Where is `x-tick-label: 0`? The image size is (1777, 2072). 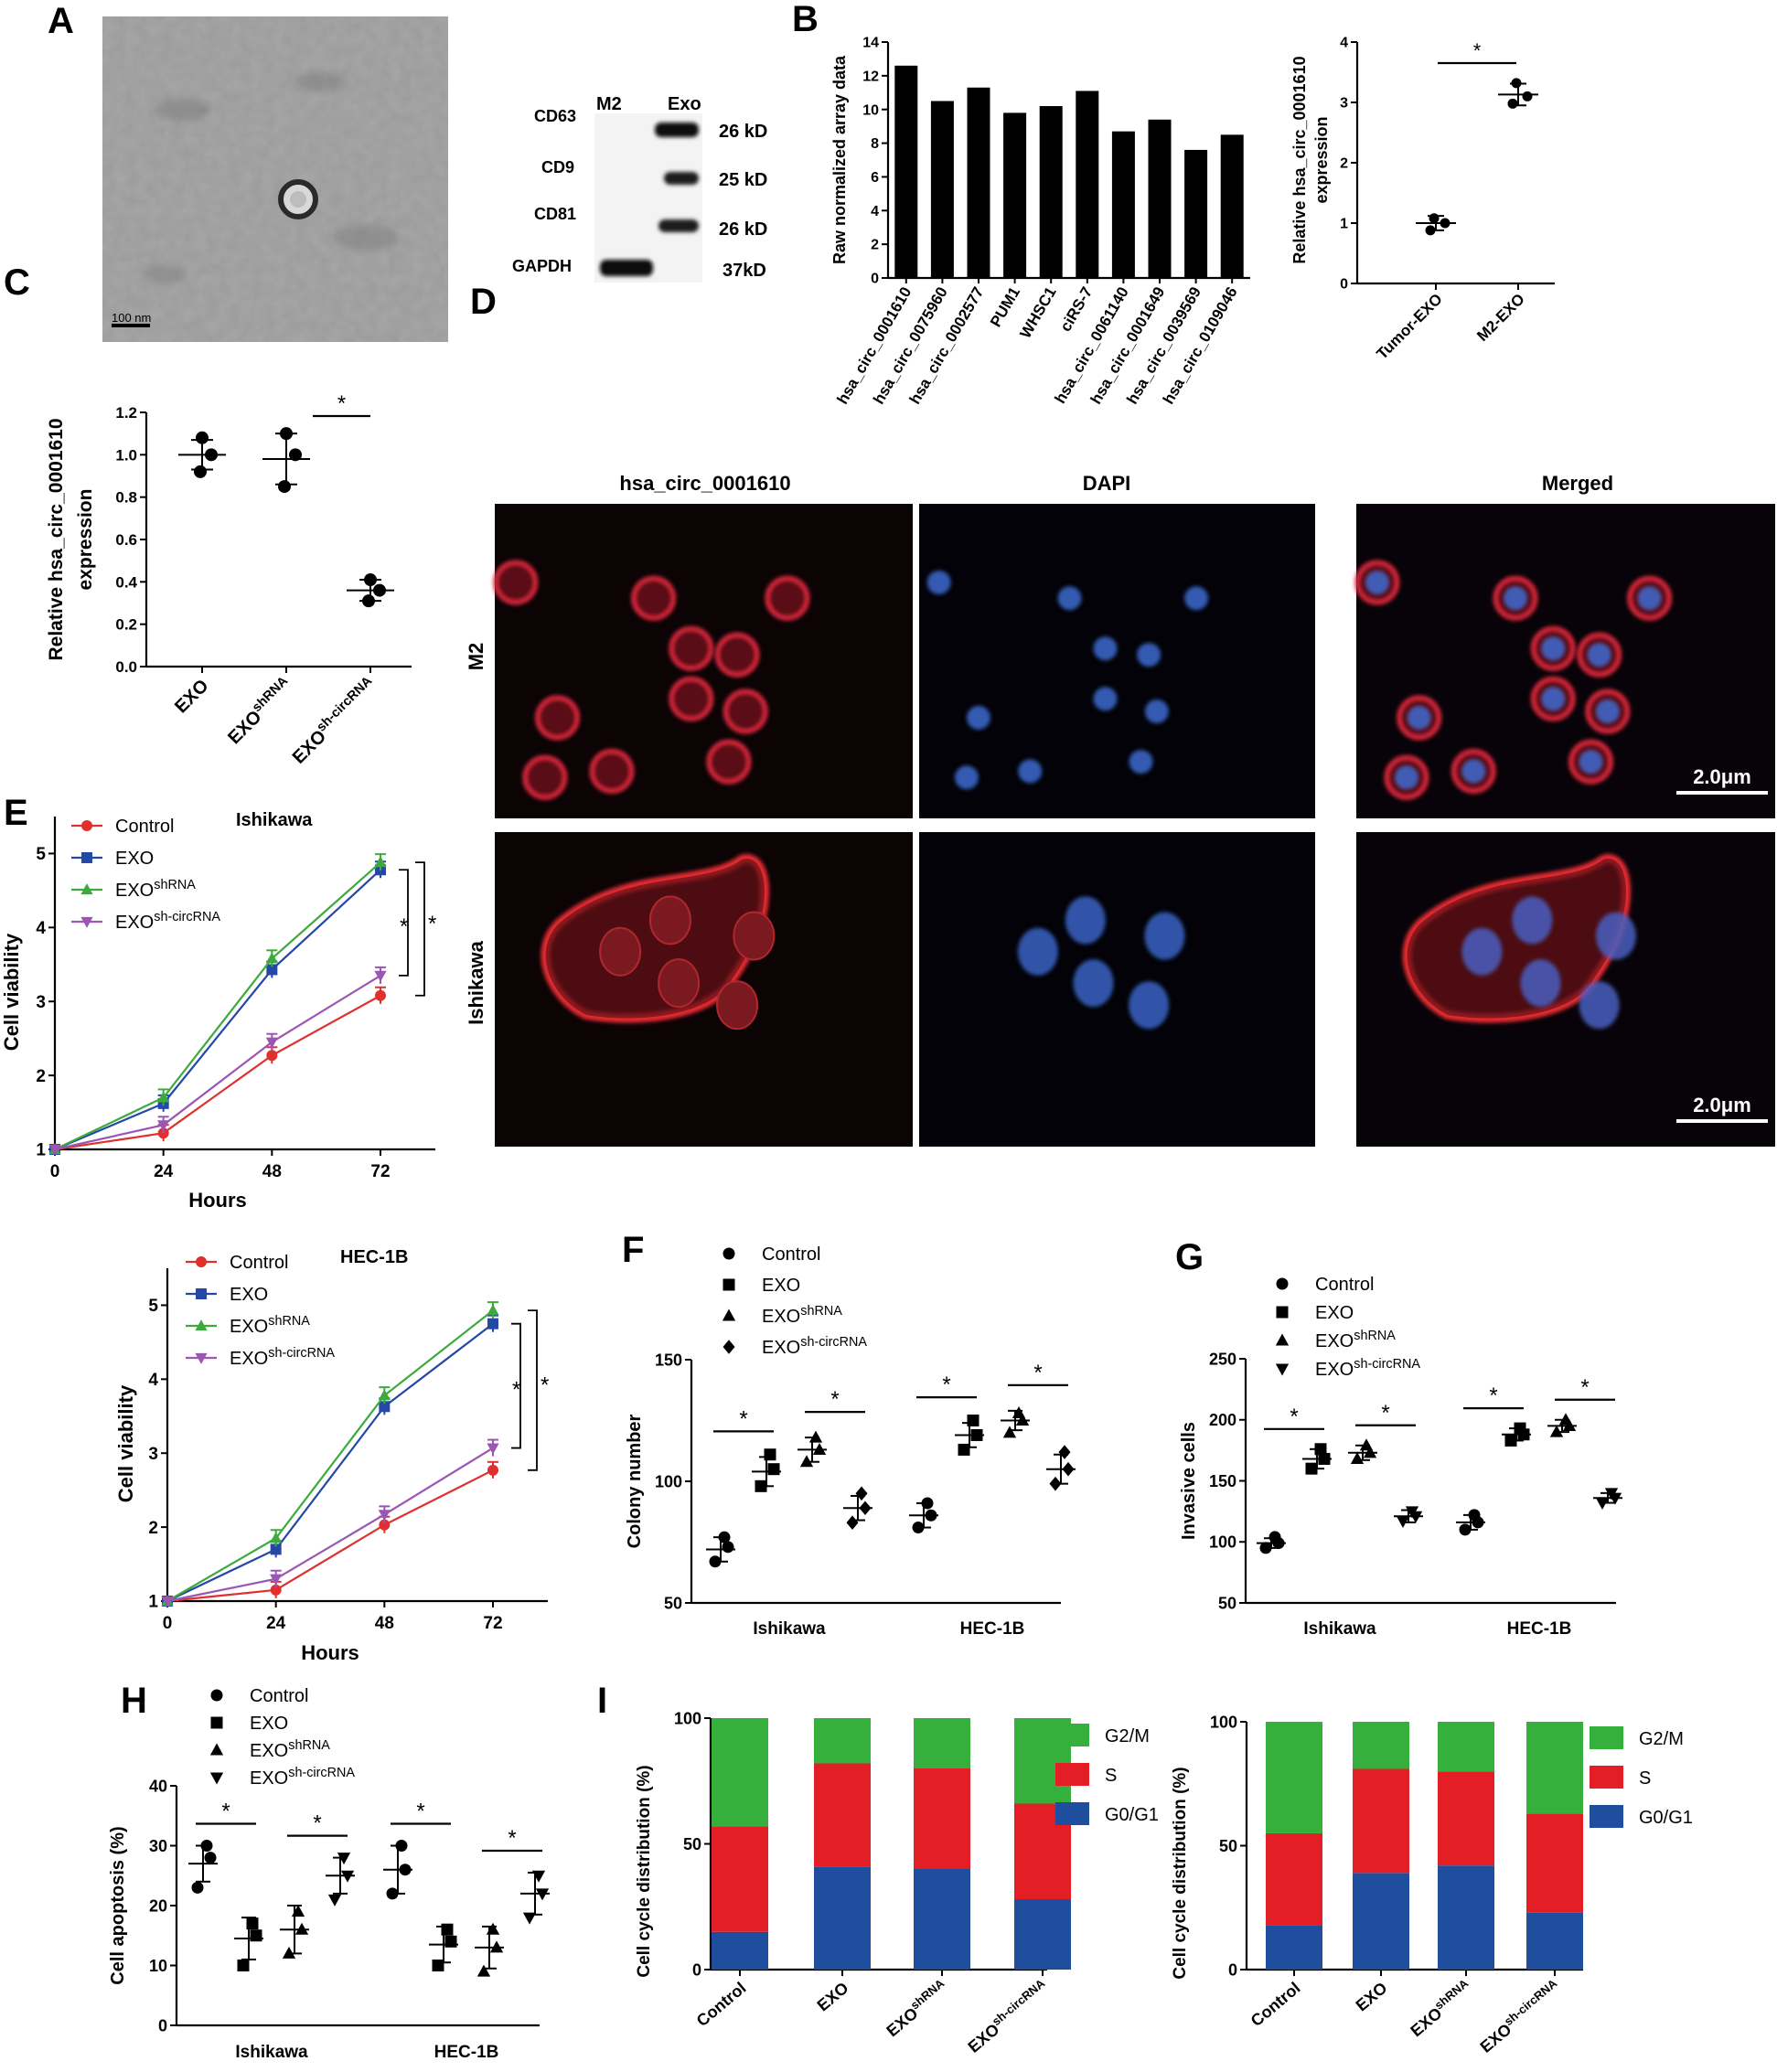 x-tick-label: 0 is located at coordinates (55, 1171).